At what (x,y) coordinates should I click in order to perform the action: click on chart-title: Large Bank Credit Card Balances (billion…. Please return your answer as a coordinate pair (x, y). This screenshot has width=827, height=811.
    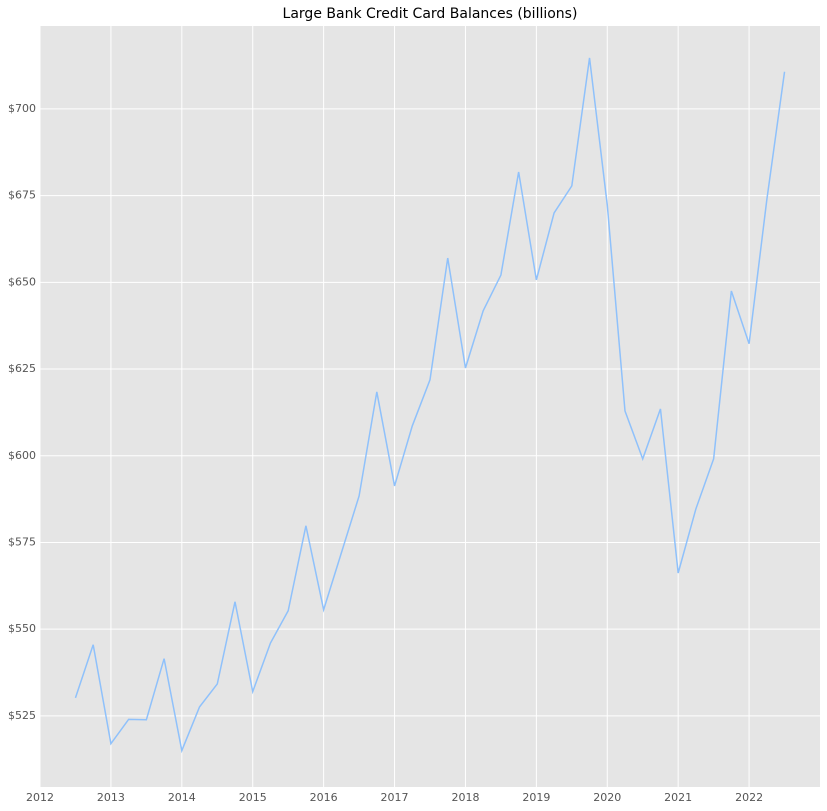
    Looking at the image, I should click on (430, 14).